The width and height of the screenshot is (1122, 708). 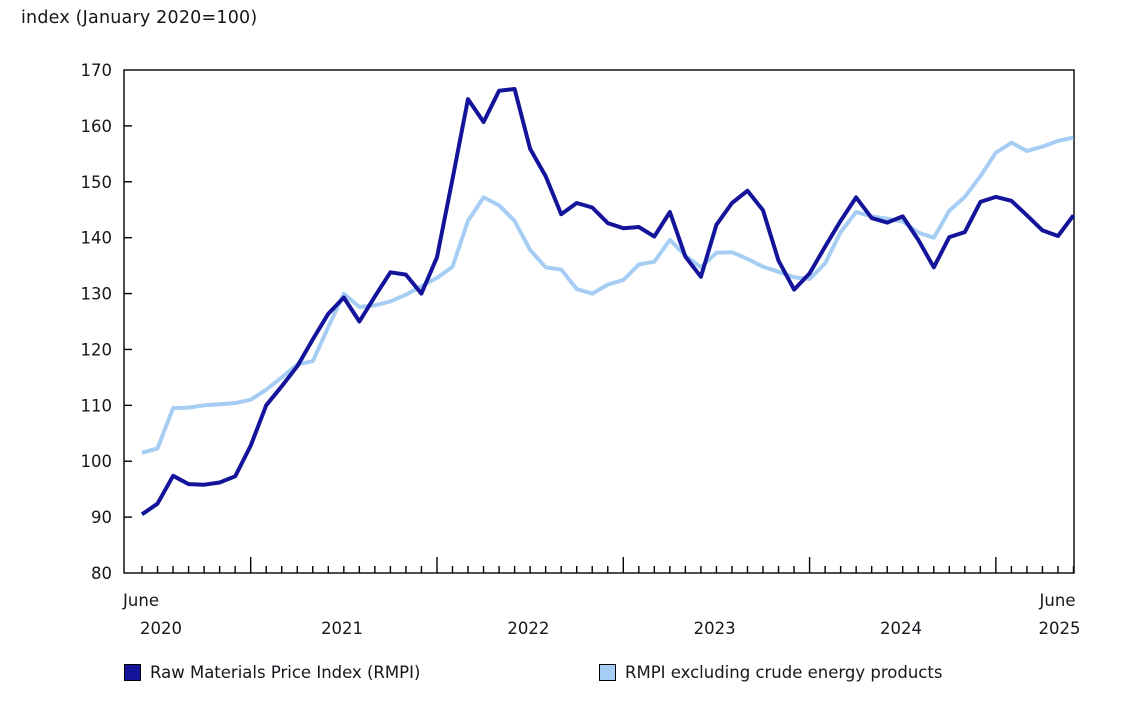 What do you see at coordinates (342, 628) in the screenshot?
I see `x-label-2021: 2021` at bounding box center [342, 628].